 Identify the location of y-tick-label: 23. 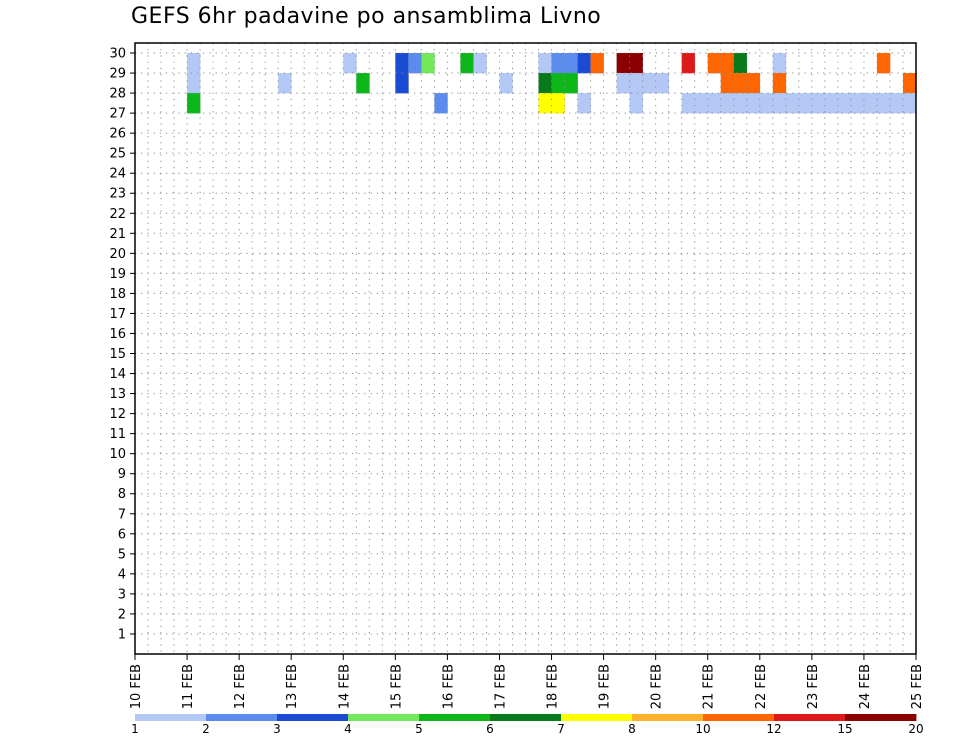
(117, 194).